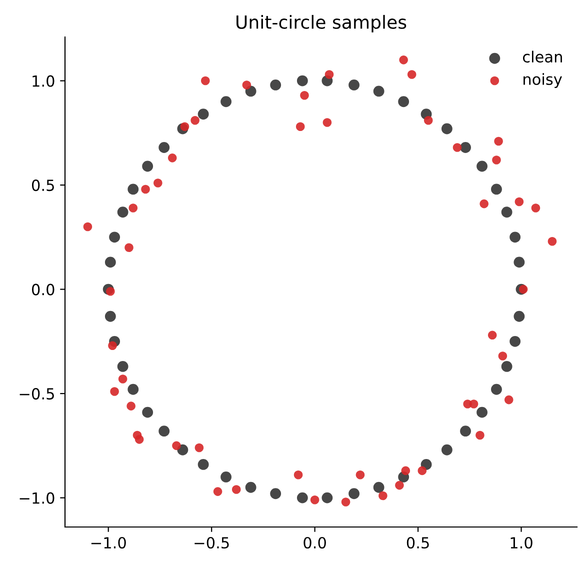 The image size is (587, 566). I want to click on chart-title: Unit-circle samples, so click(321, 23).